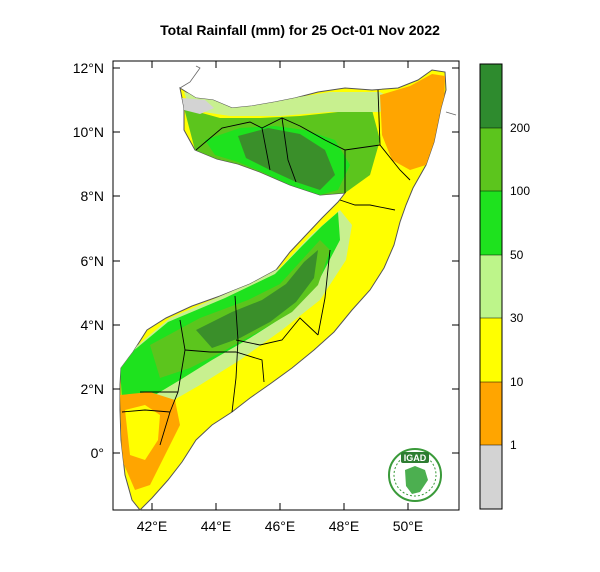 This screenshot has height=572, width=600. Describe the element at coordinates (286, 159) in the screenshot. I see `zone-200-north` at that location.